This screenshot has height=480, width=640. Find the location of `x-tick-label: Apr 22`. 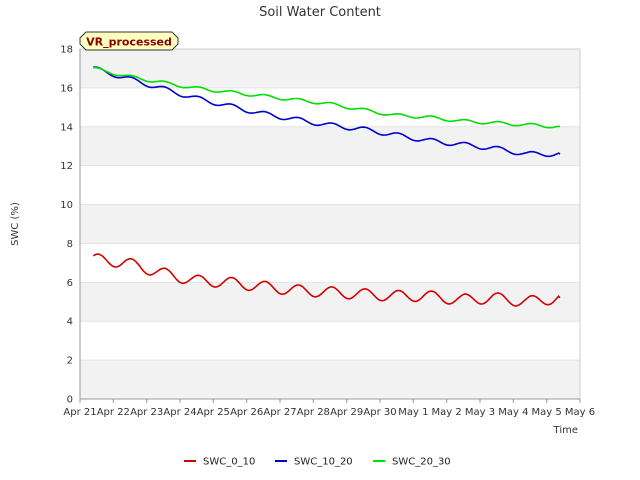

x-tick-label: Apr 22 is located at coordinates (113, 412).